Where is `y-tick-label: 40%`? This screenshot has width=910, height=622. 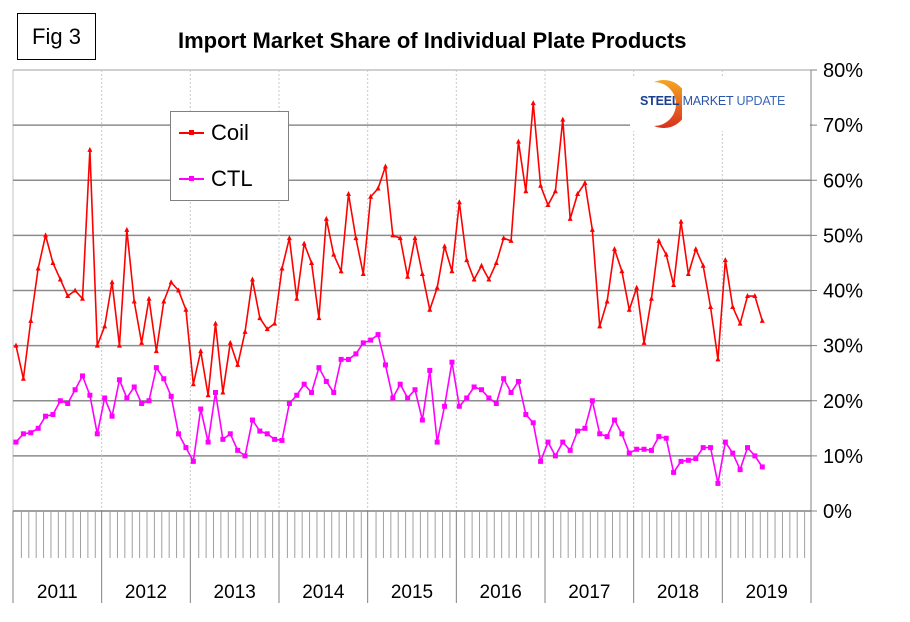 y-tick-label: 40% is located at coordinates (843, 292).